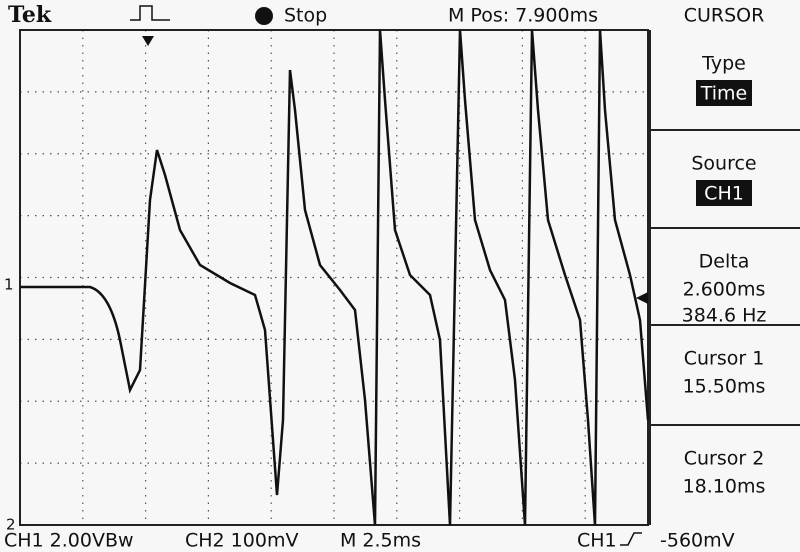  Describe the element at coordinates (724, 262) in the screenshot. I see `menu-label: Delta` at that location.